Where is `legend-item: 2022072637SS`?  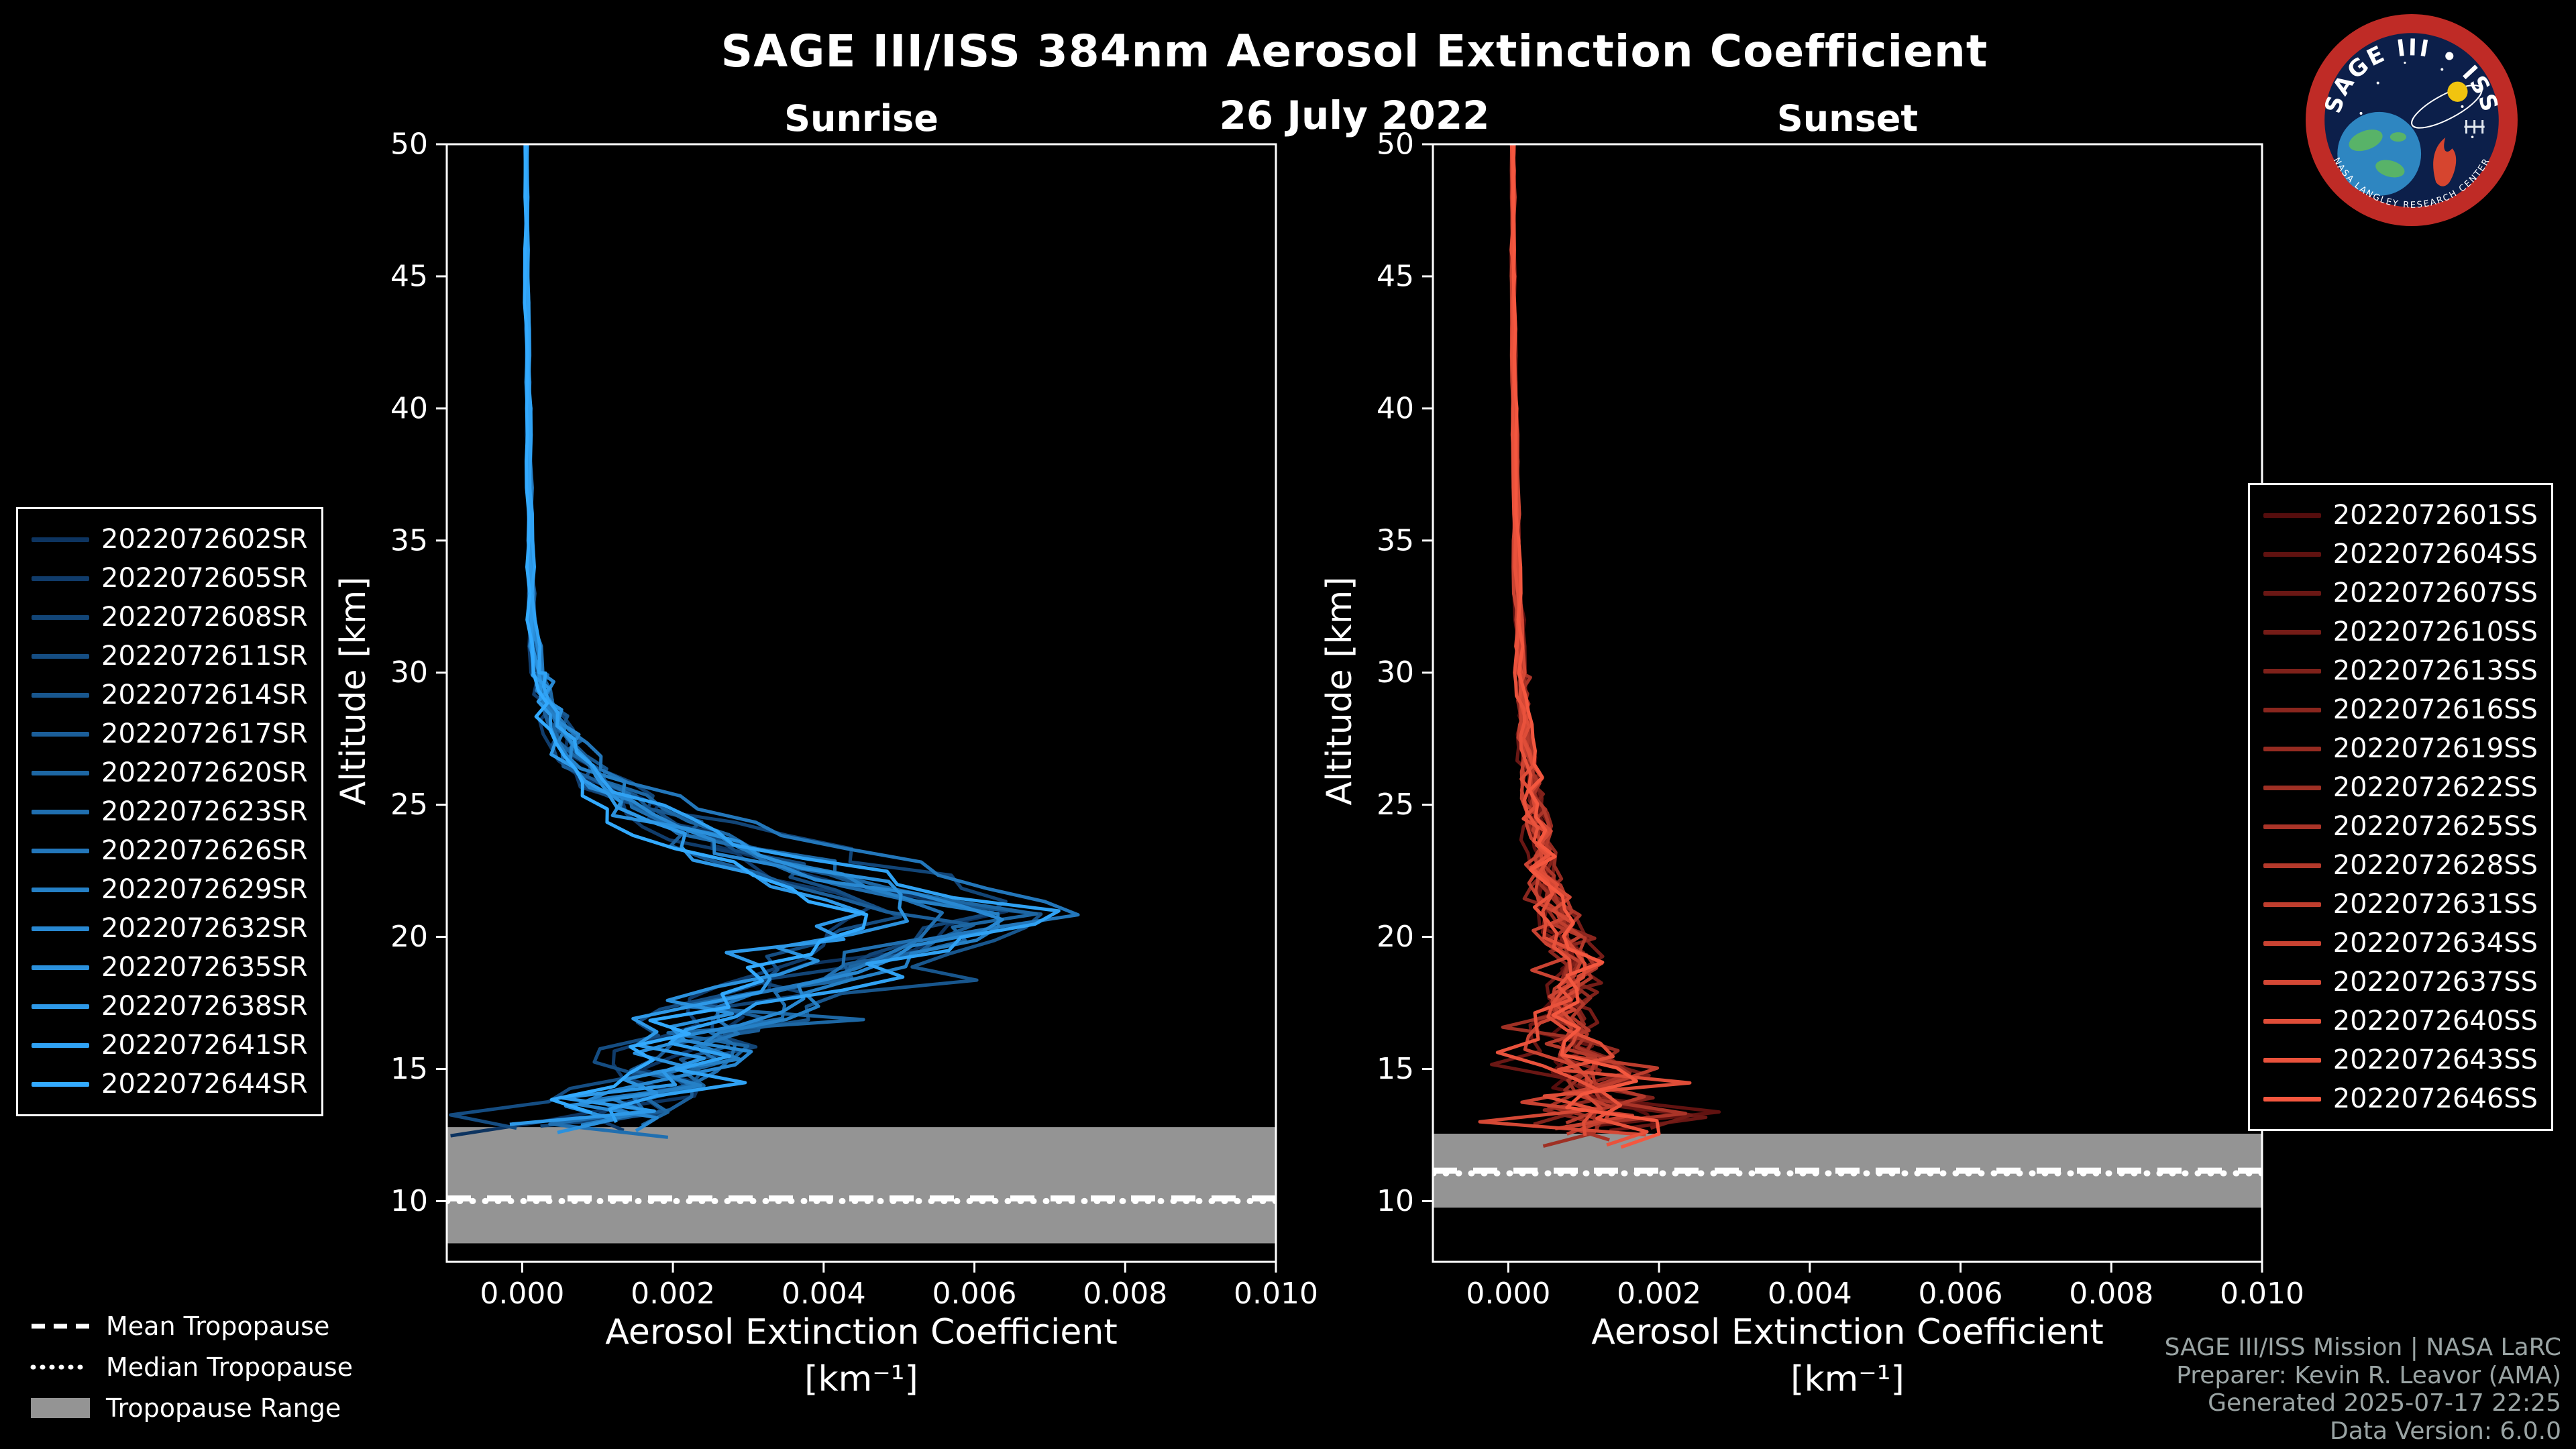
legend-item: 2022072637SS is located at coordinates (2400, 982).